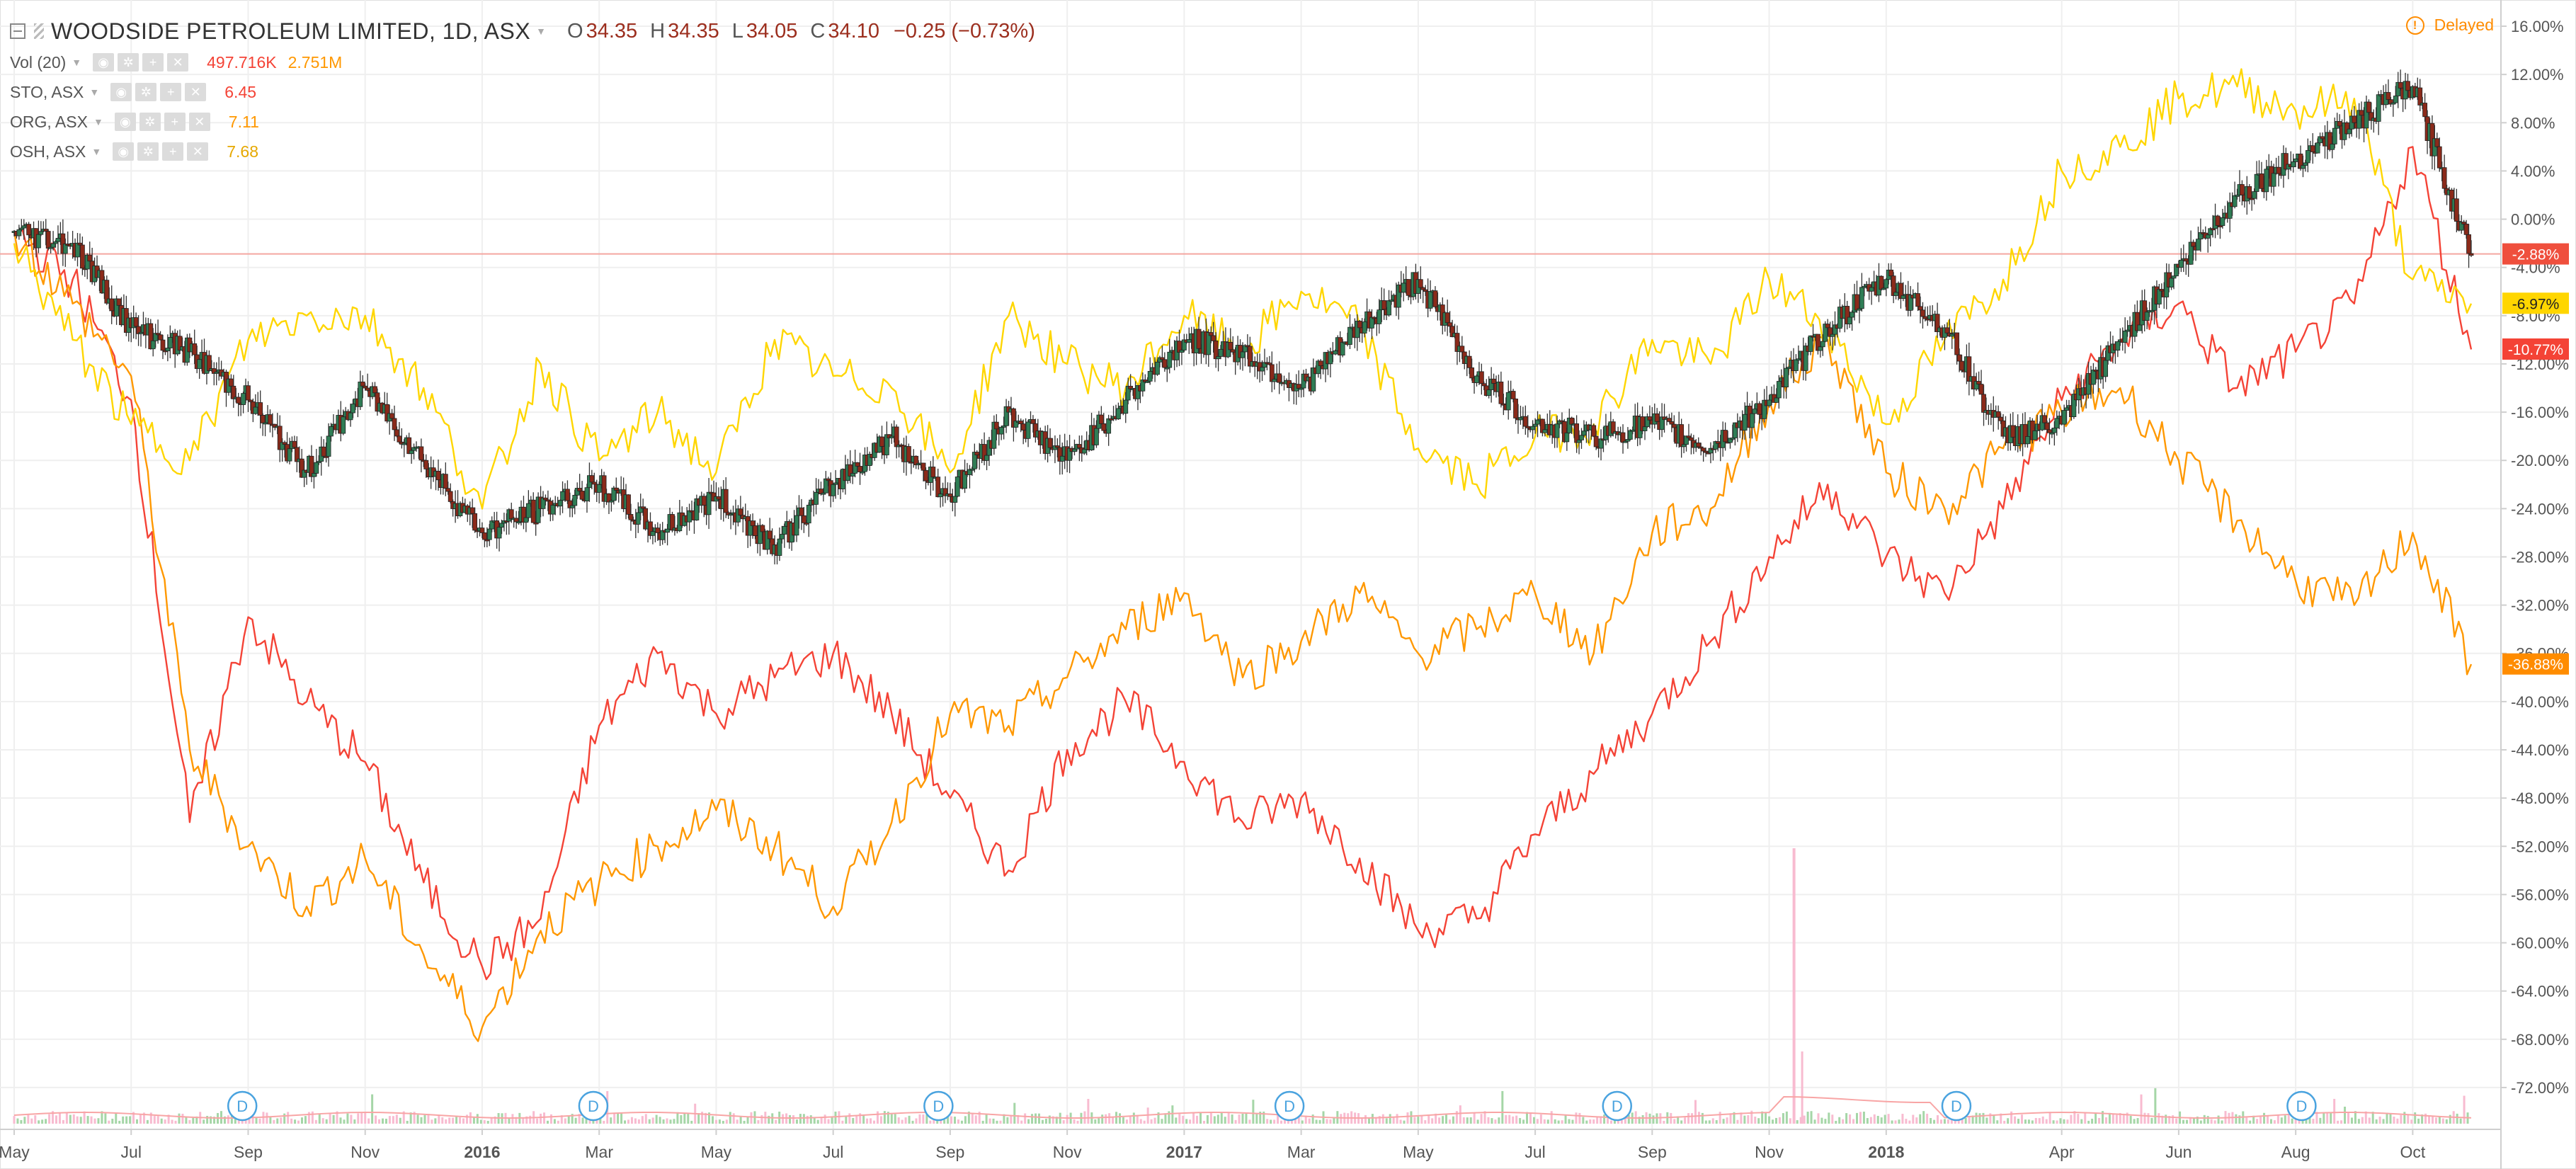 This screenshot has height=1169, width=2576. What do you see at coordinates (1184, 1152) in the screenshot?
I see `x-tick-label: 2017` at bounding box center [1184, 1152].